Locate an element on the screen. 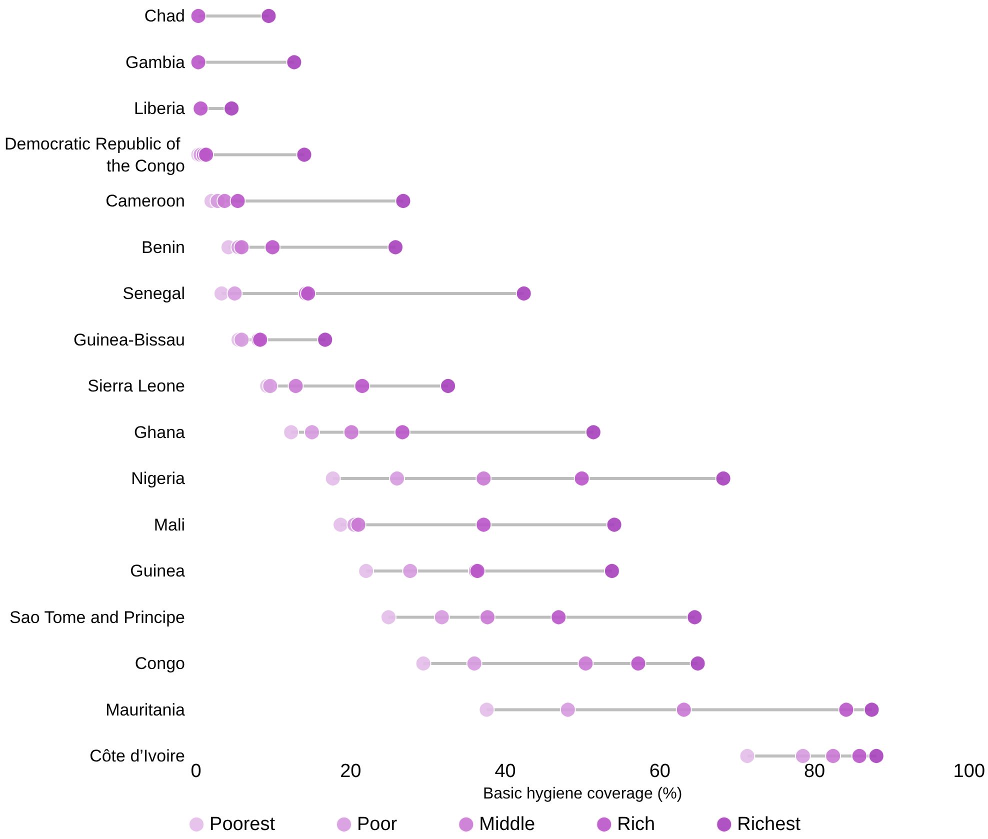 Image resolution: width=988 pixels, height=839 pixels. y-tick-label: Liberia is located at coordinates (160, 108).